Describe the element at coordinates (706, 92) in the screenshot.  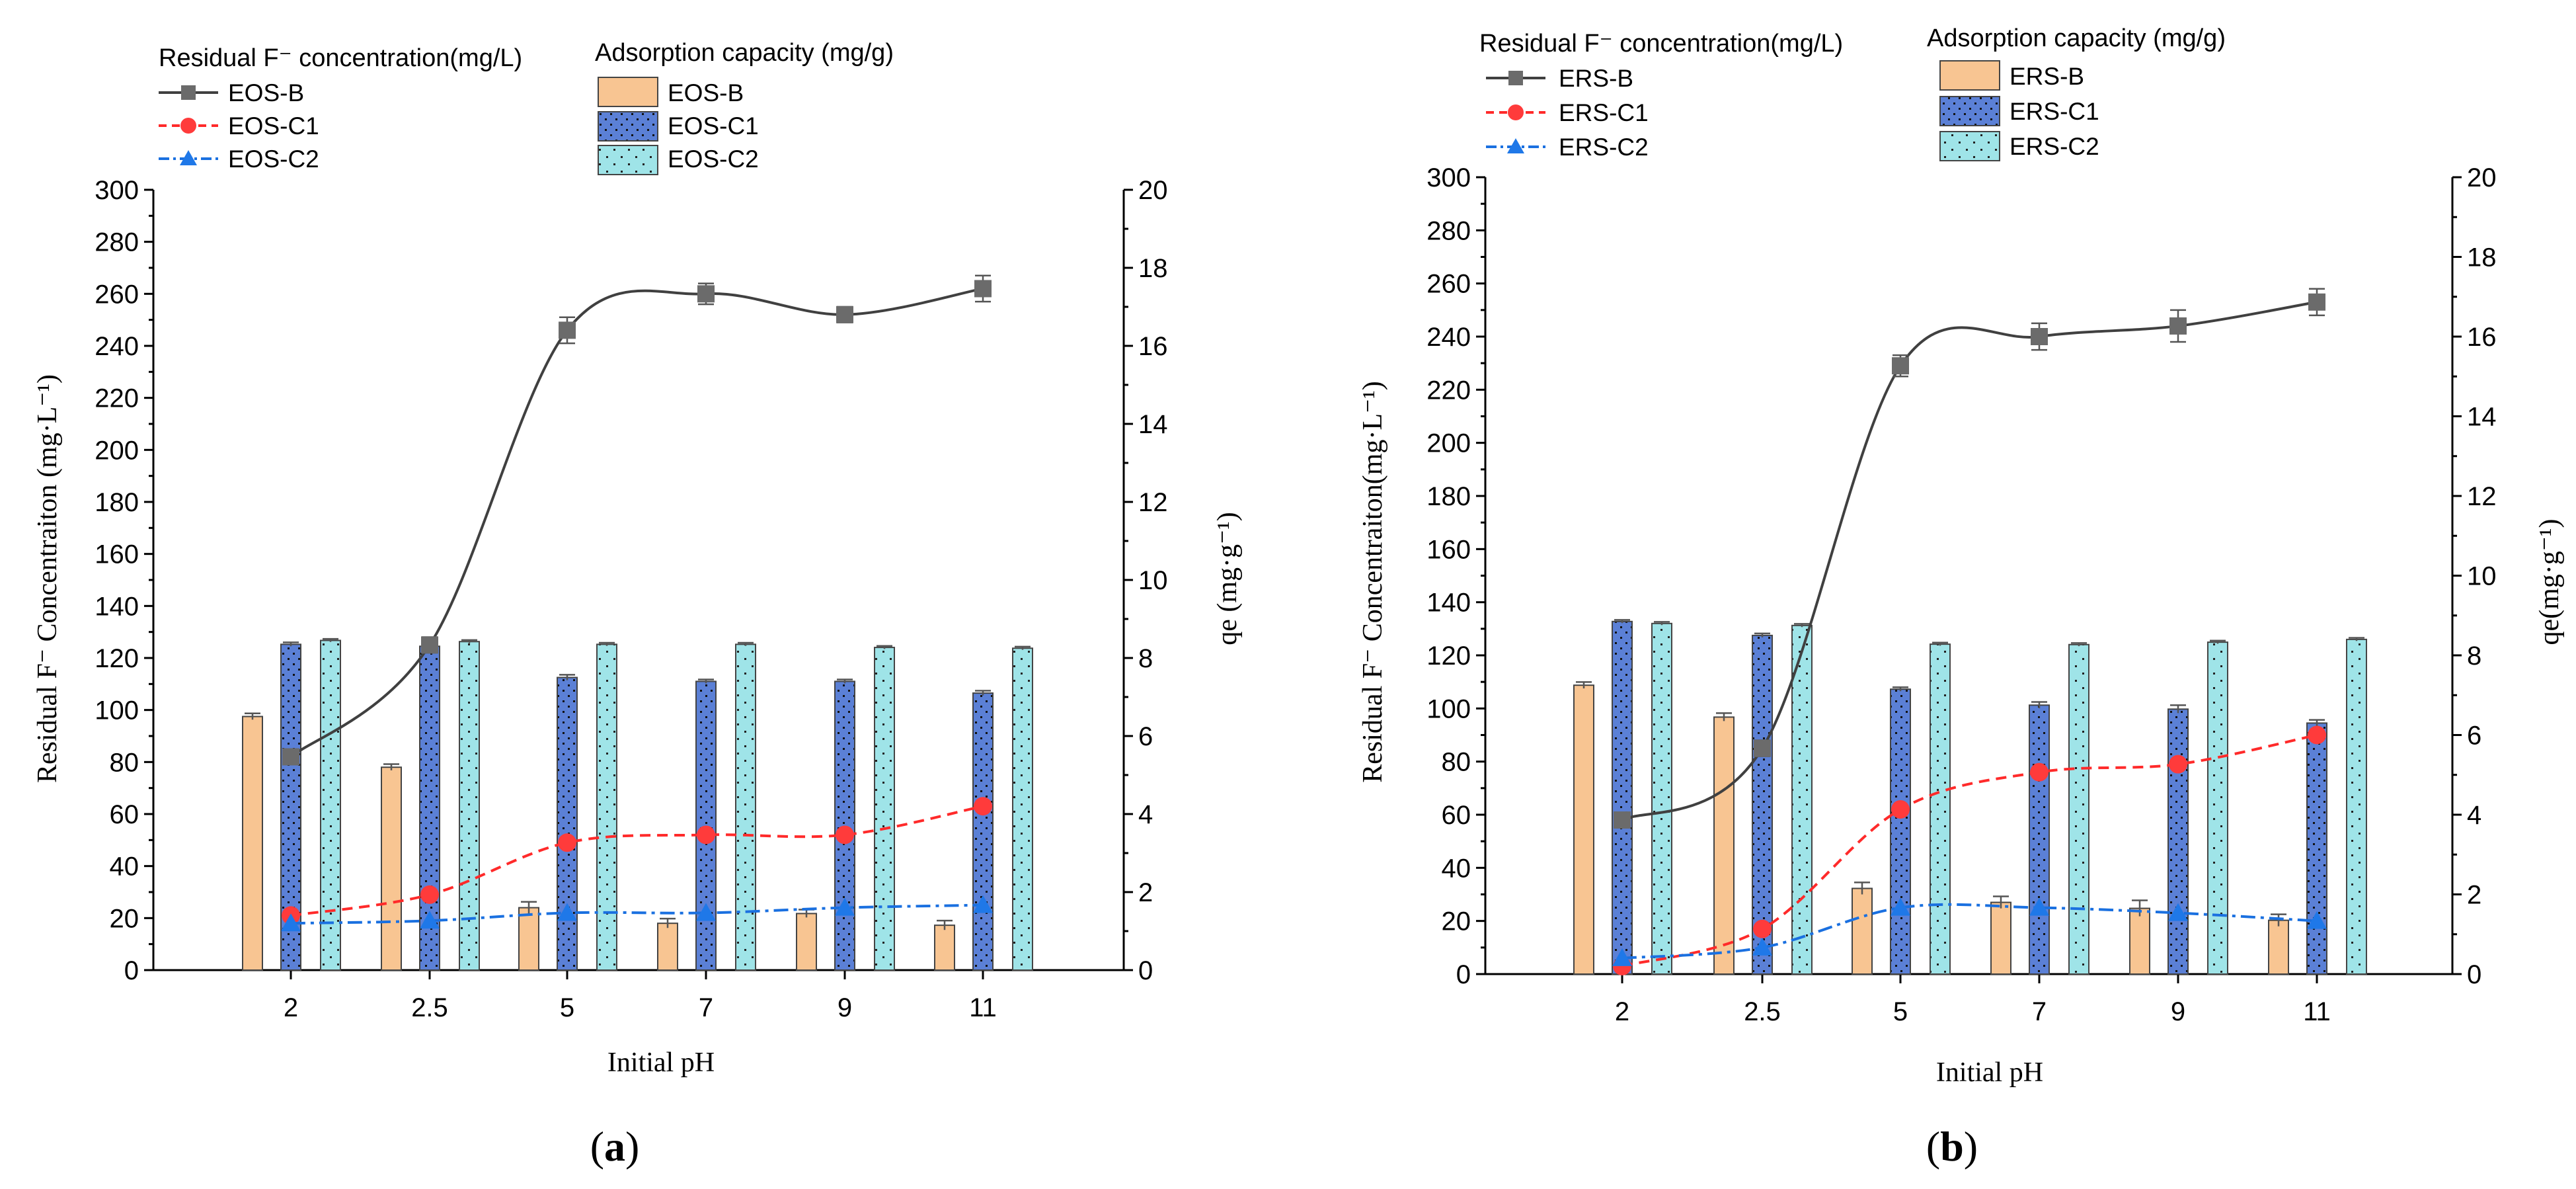
I see `legend-bar-label-eos-b: EOS-B` at that location.